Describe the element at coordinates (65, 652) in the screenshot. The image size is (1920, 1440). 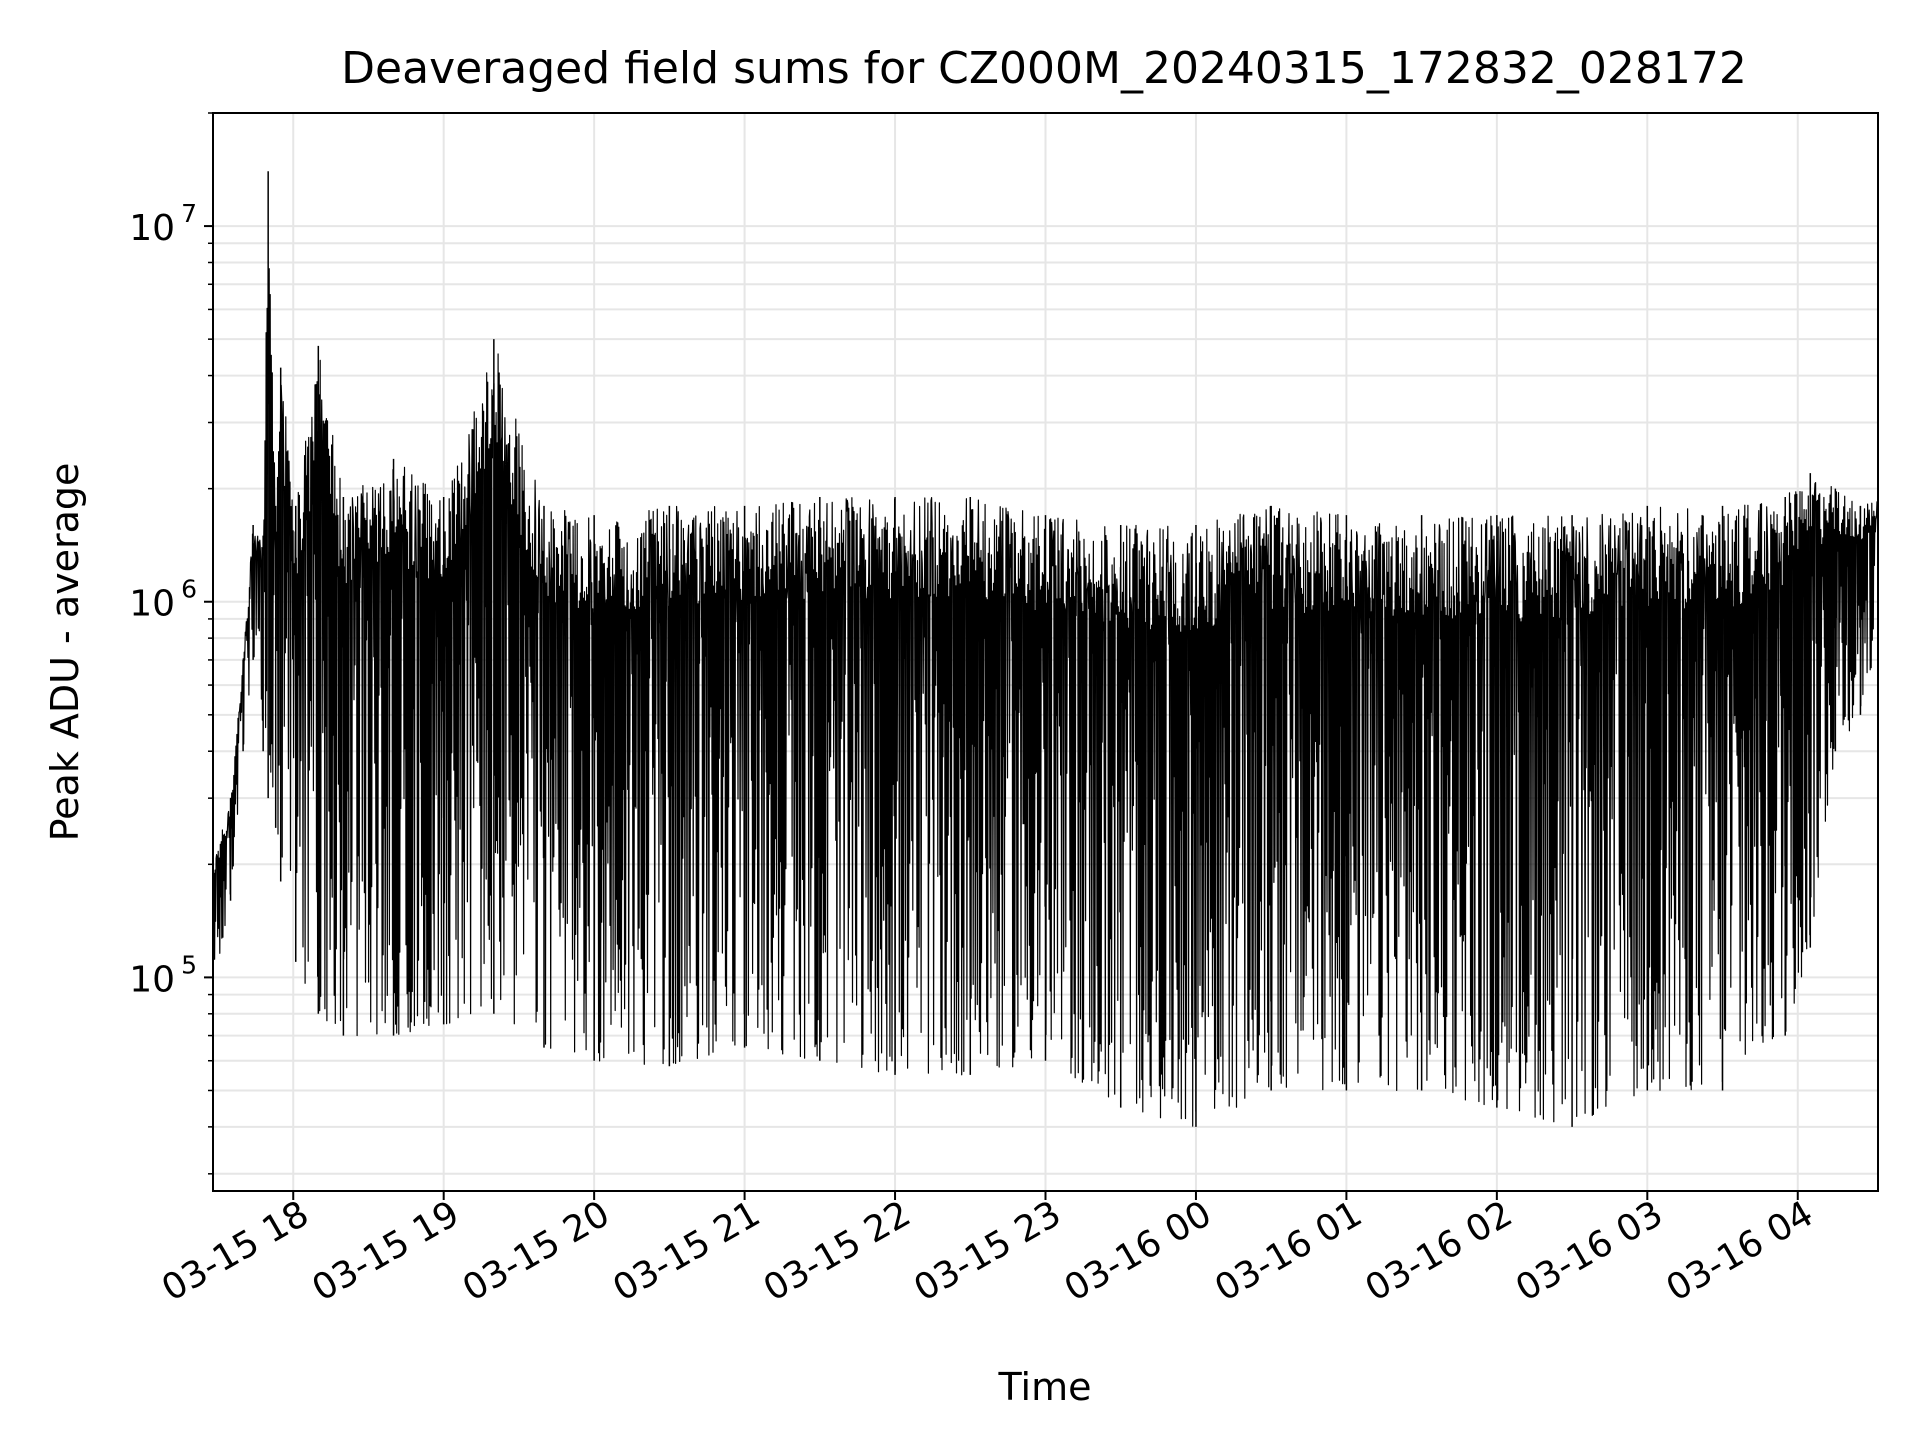
I see `y-axis-label: Peak ADU - average` at that location.